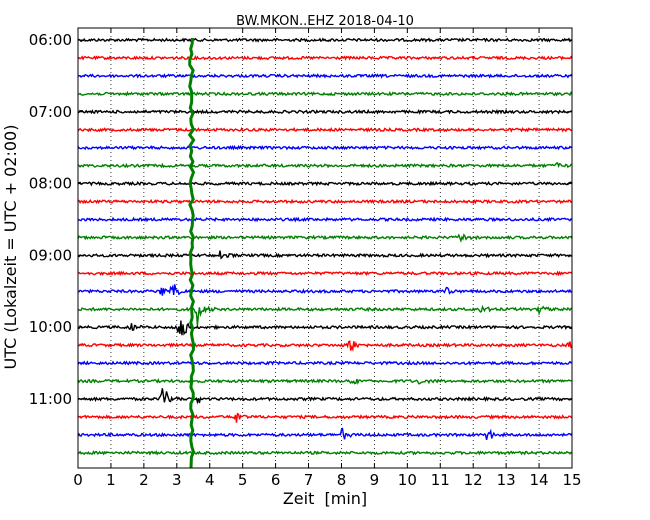  I want to click on y-tick-label: 10:00, so click(50, 327).